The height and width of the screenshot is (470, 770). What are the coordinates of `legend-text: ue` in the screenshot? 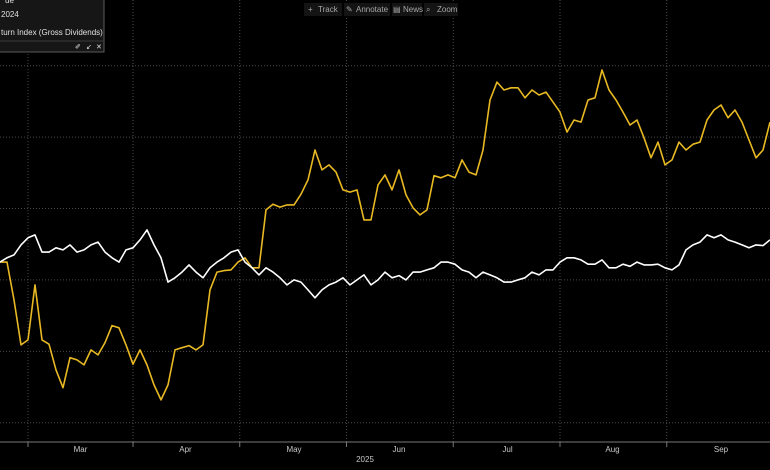 It's located at (9, 2).